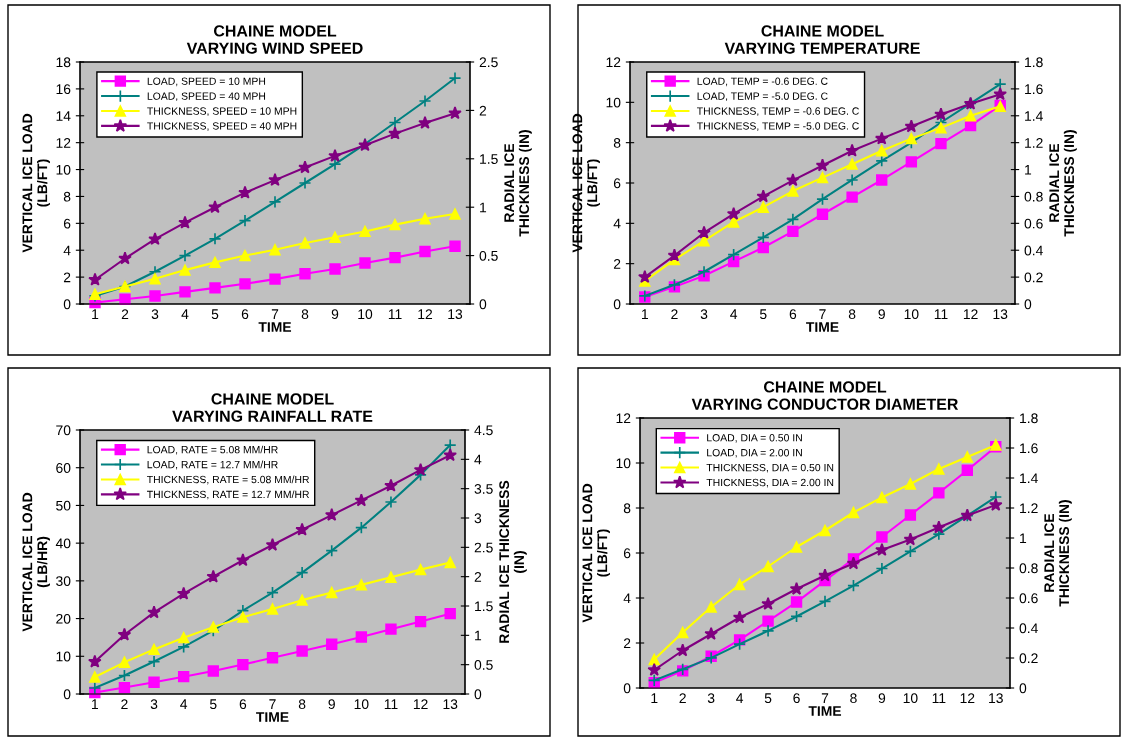 This screenshot has width=1123, height=738. I want to click on y2-tick-label: 4.5, so click(483, 430).